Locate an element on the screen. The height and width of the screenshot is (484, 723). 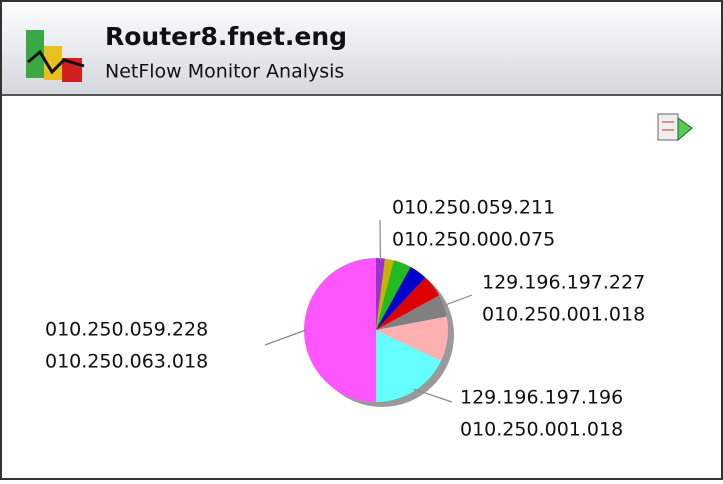
slice-label: 010.250.059.211 is located at coordinates (473, 208).